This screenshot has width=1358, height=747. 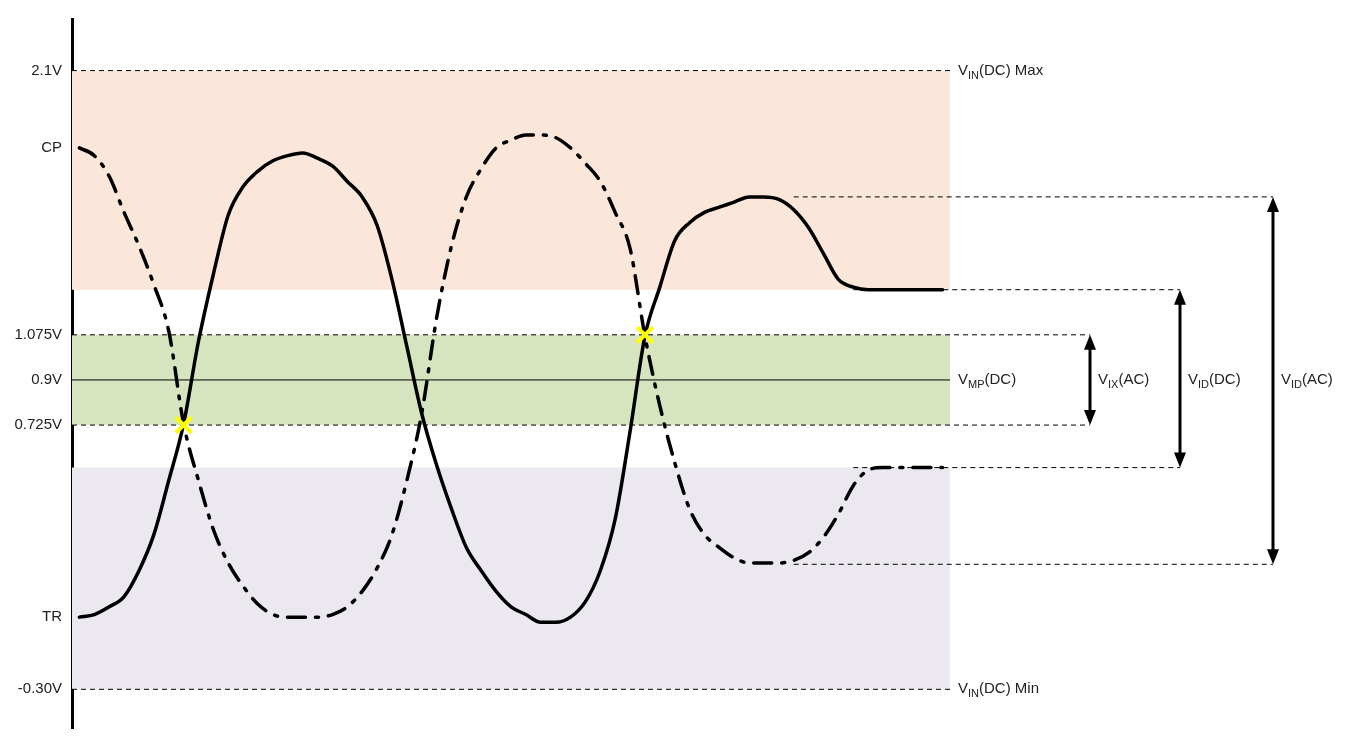 I want to click on y-tick-label: 2.1V, so click(x=46, y=69).